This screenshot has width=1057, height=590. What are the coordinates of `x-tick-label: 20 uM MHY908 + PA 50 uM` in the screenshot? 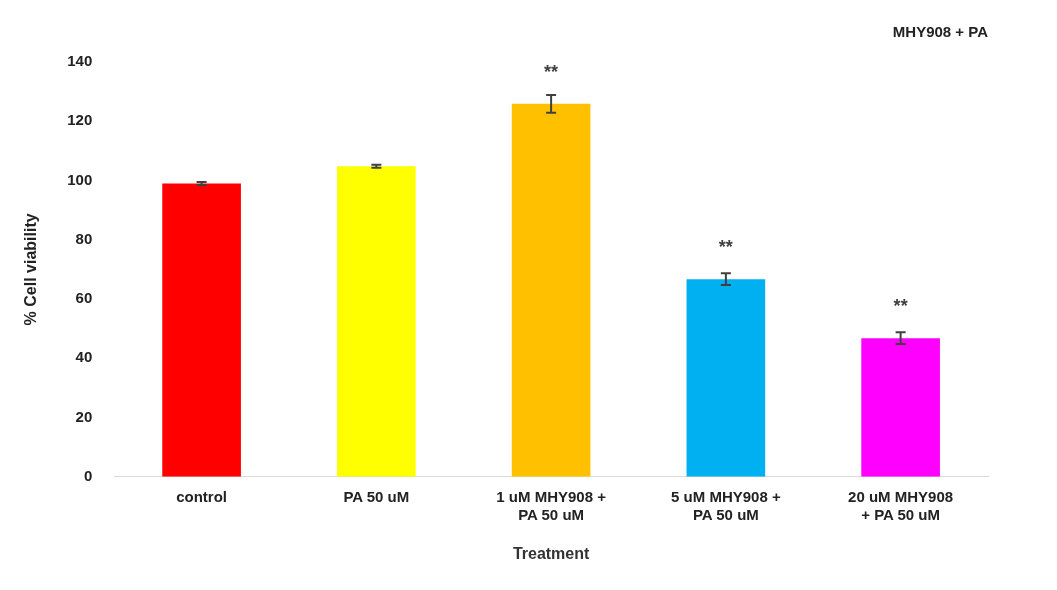 It's located at (901, 505).